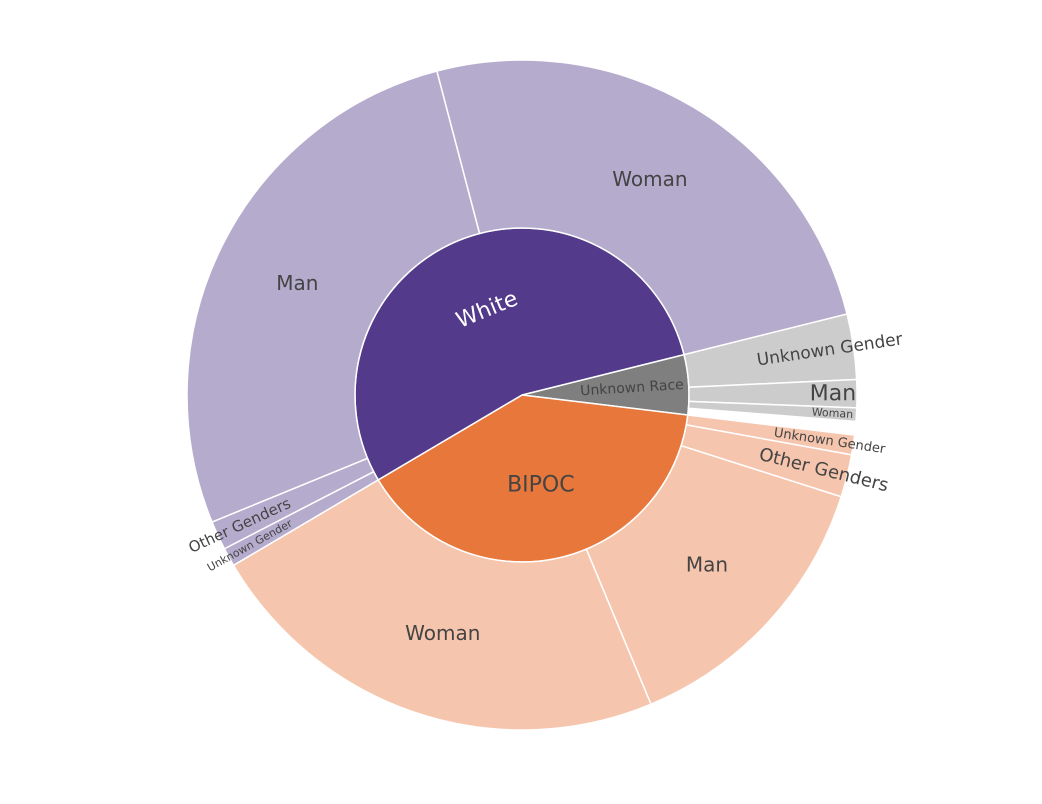 Image resolution: width=1042 pixels, height=804 pixels. What do you see at coordinates (833, 393) in the screenshot?
I see `outer-label-unknown-race-man: Man` at bounding box center [833, 393].